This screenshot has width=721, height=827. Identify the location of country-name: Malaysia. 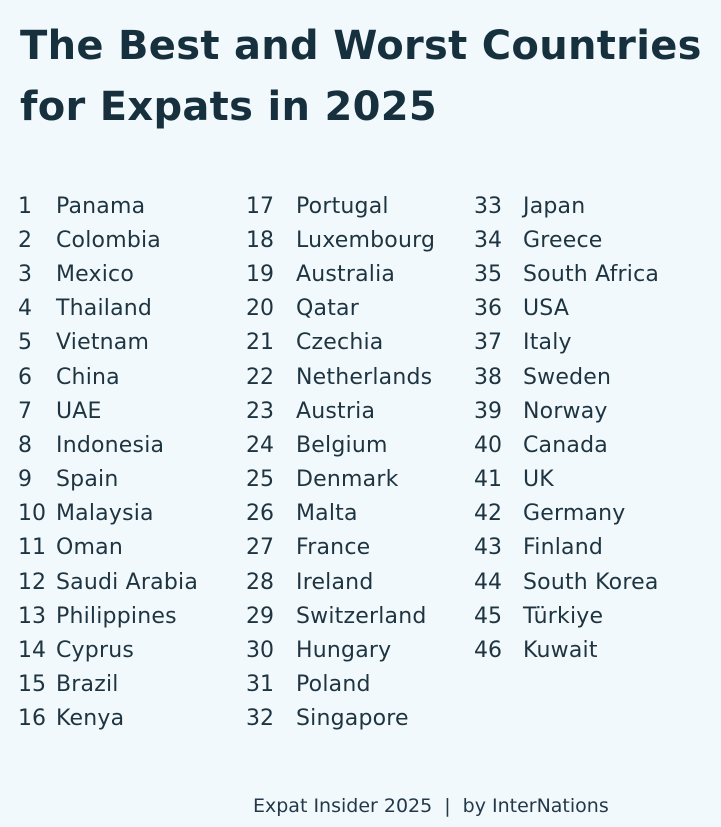
(105, 514).